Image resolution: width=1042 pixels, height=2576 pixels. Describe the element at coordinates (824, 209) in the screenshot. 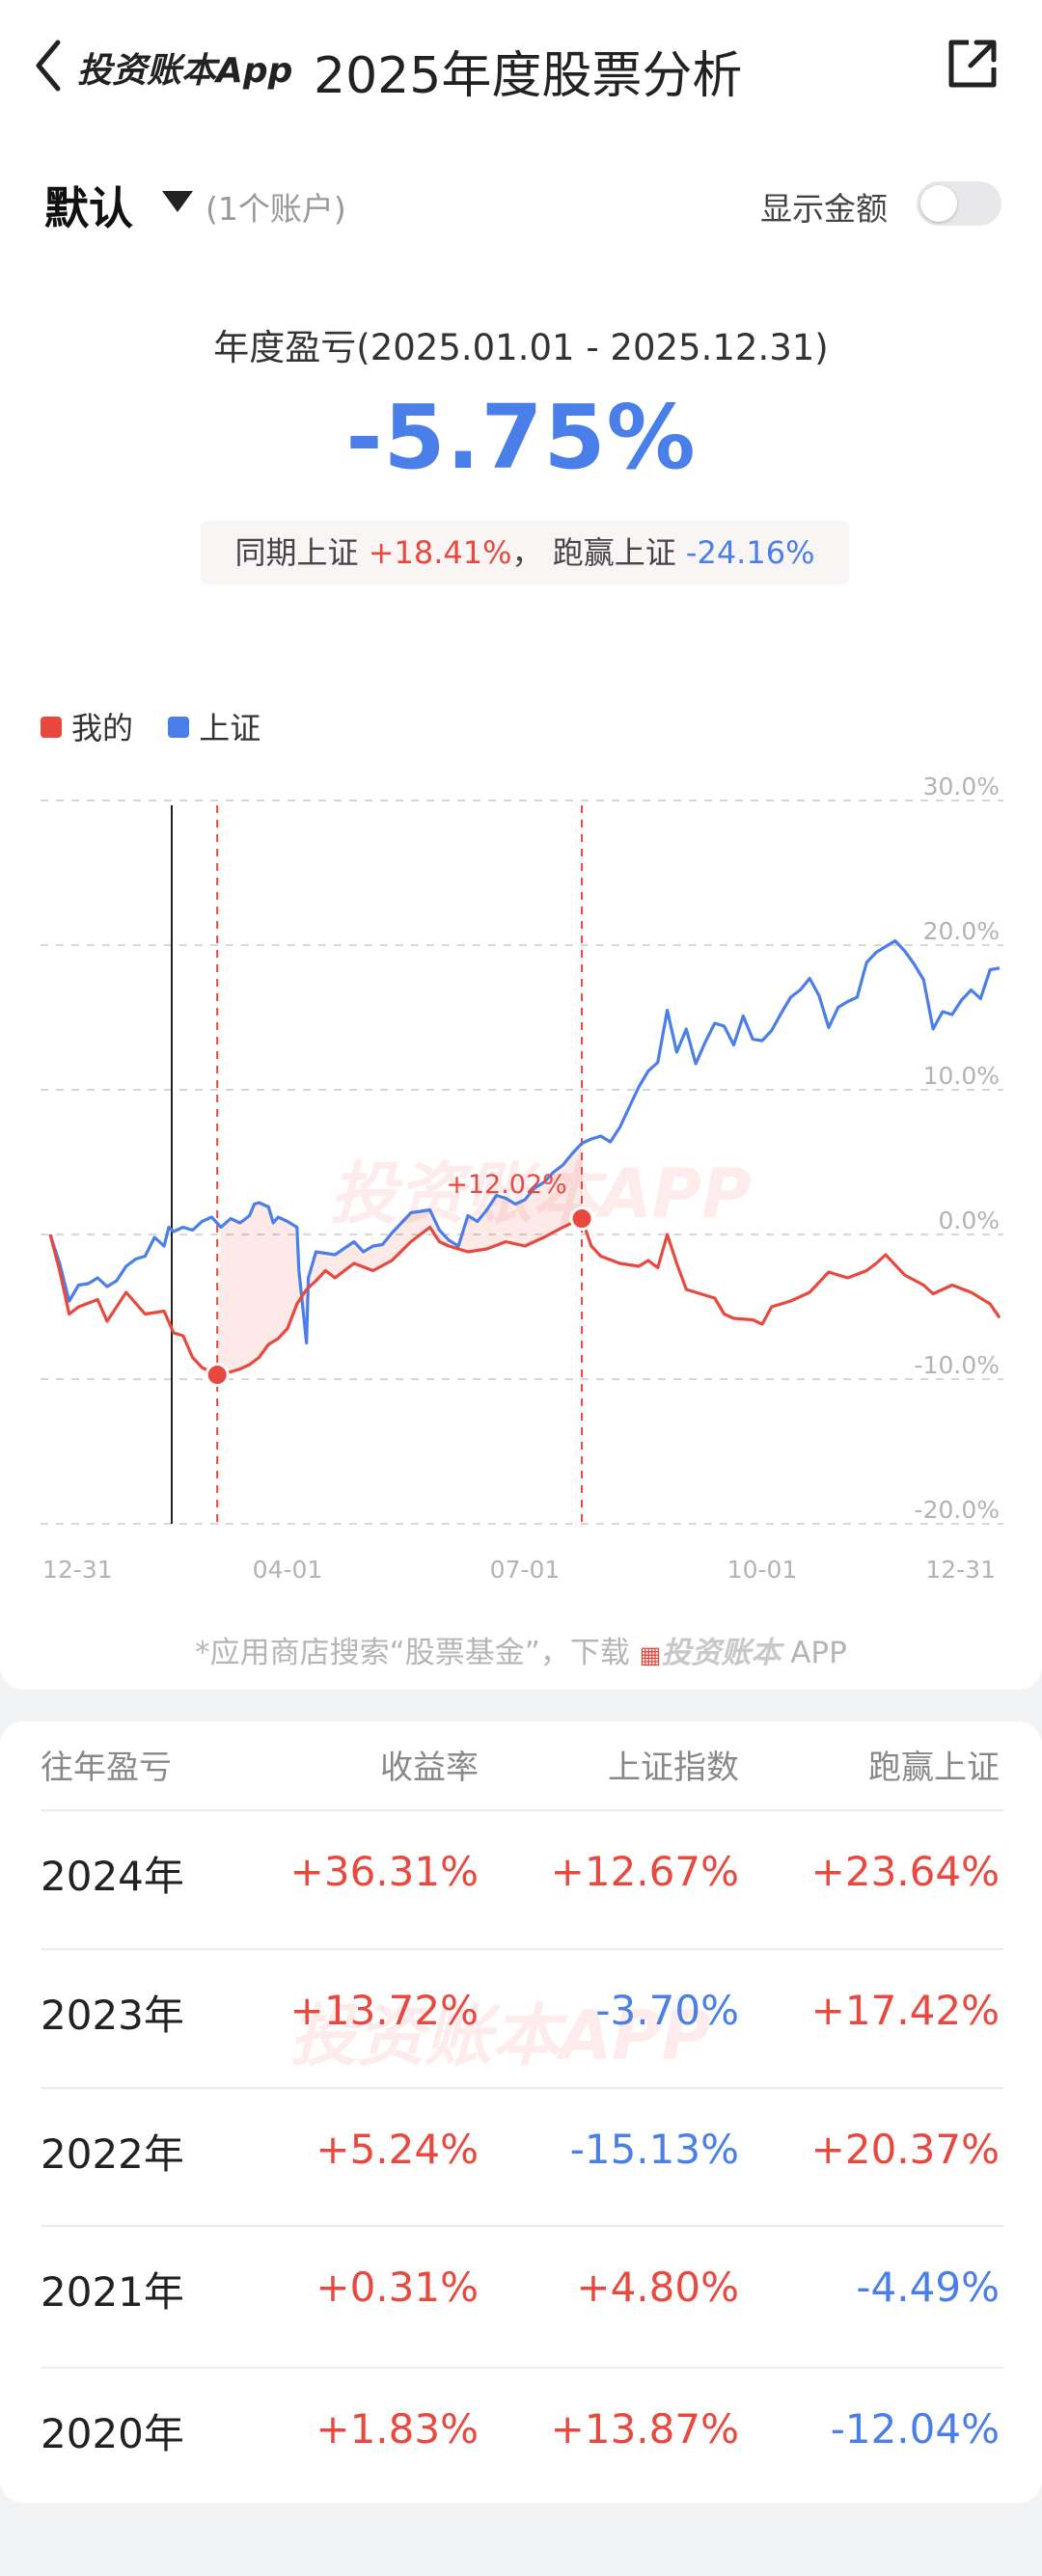

I see `show-amount-label: 显示金额` at that location.